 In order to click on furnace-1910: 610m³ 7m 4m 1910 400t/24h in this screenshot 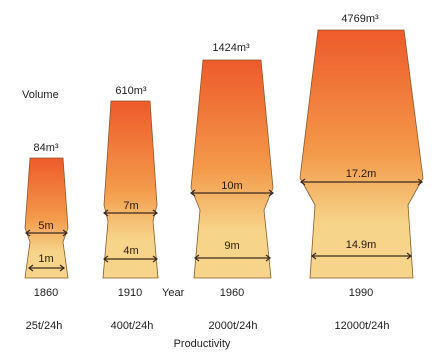, I will do `click(130, 208)`.